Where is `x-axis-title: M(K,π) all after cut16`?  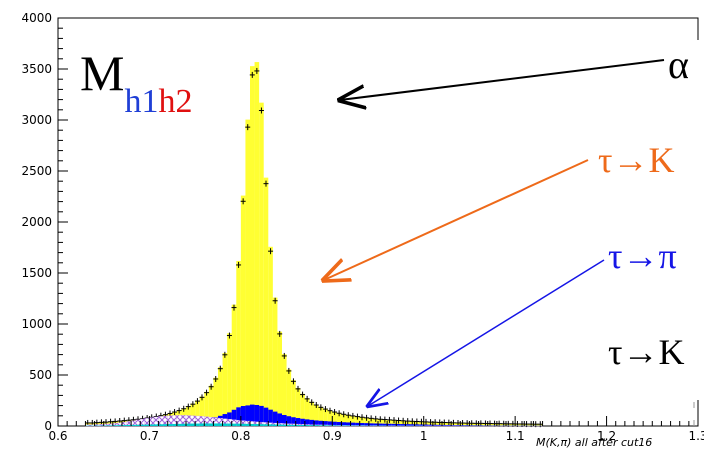 x-axis-title: M(K,π) all after cut16 is located at coordinates (594, 442).